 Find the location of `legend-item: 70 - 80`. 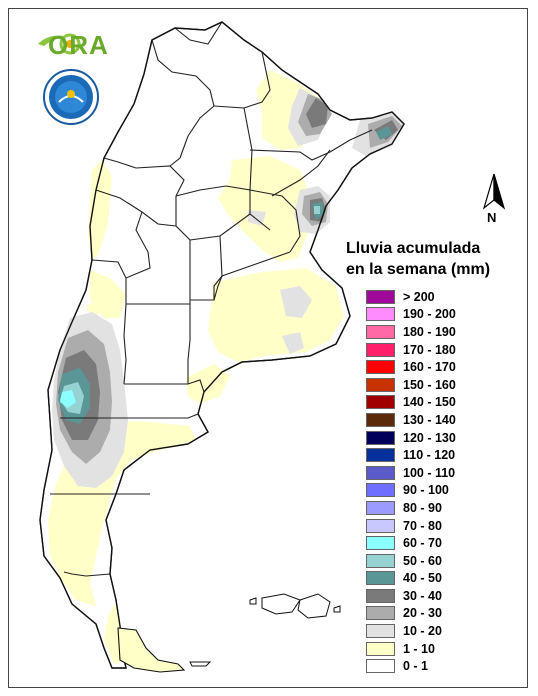

legend-item: 70 - 80 is located at coordinates (441, 526).